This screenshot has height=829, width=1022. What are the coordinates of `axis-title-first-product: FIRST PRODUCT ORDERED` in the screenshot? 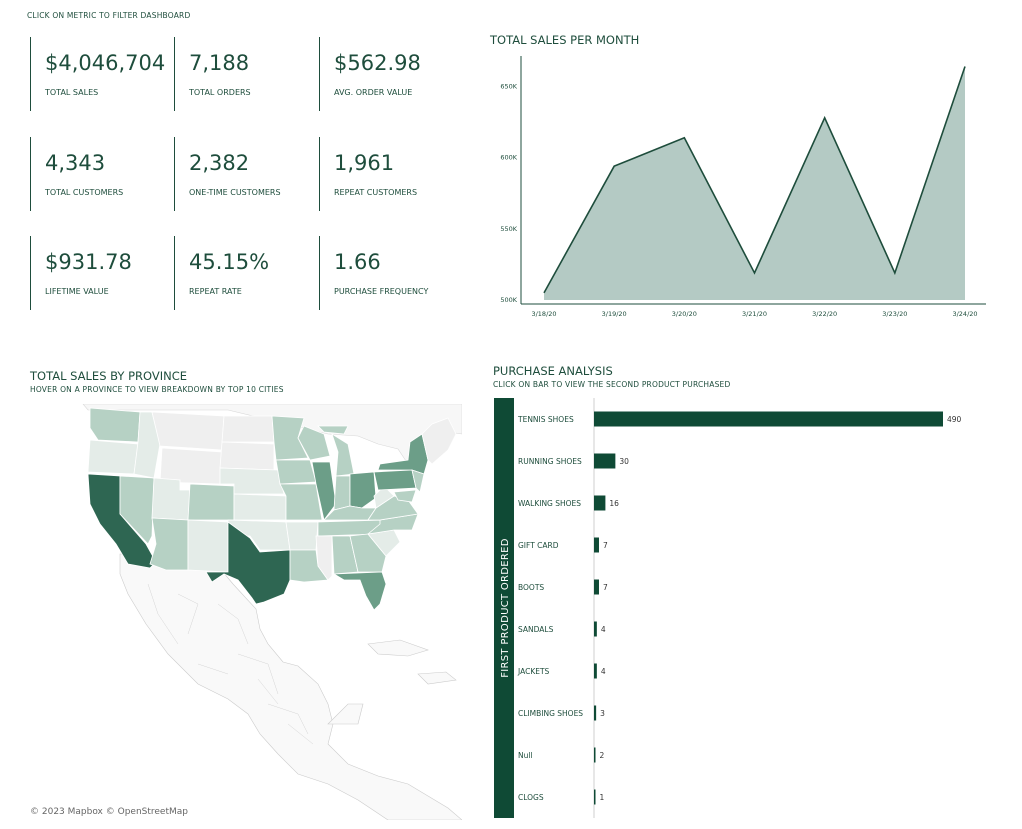 It's located at (505, 608).